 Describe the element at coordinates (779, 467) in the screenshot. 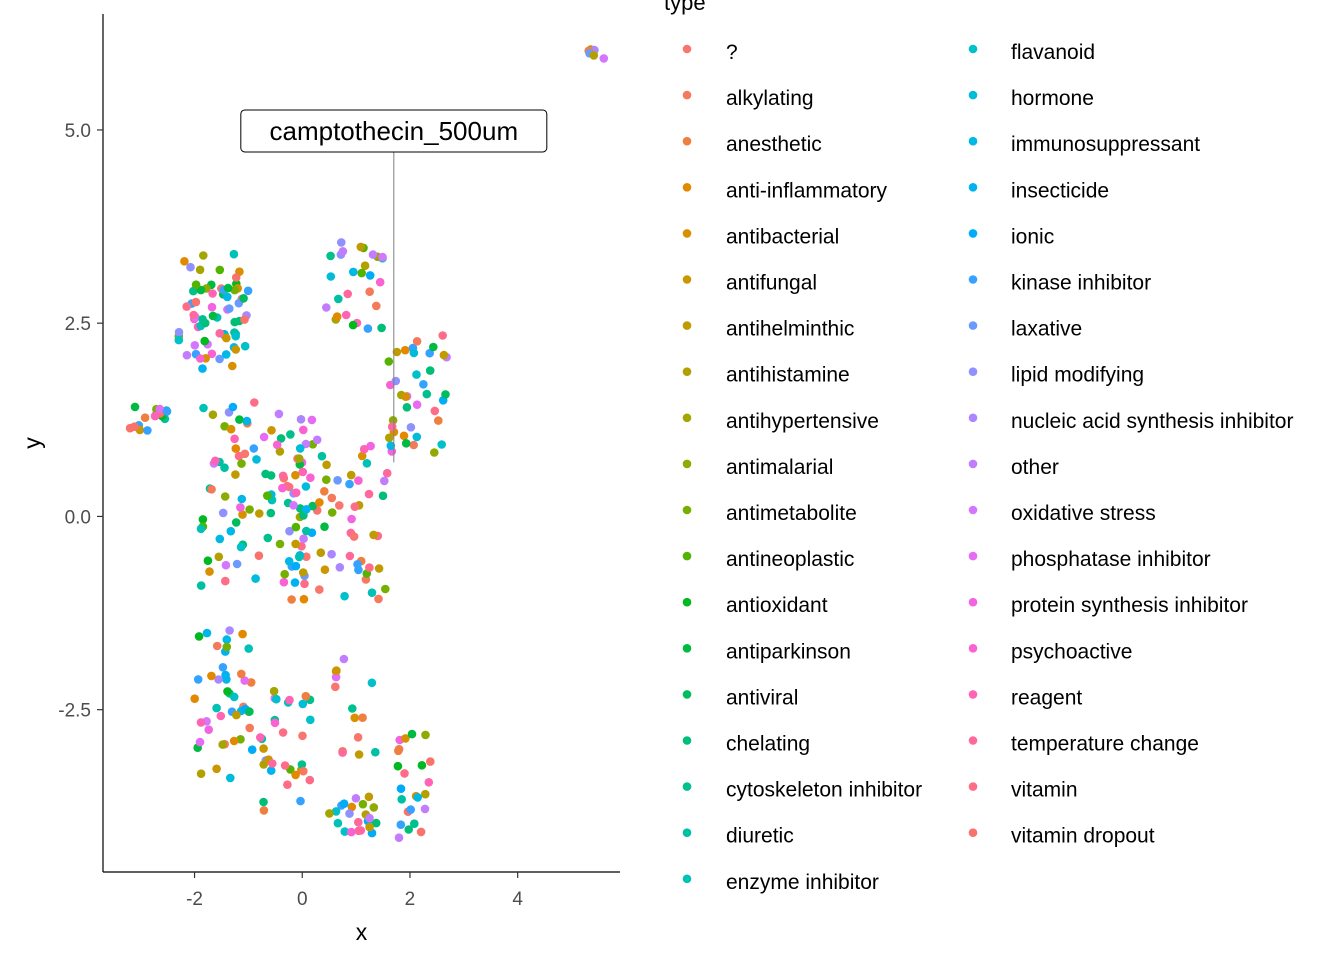

I see `legend-label: antimalarial` at that location.